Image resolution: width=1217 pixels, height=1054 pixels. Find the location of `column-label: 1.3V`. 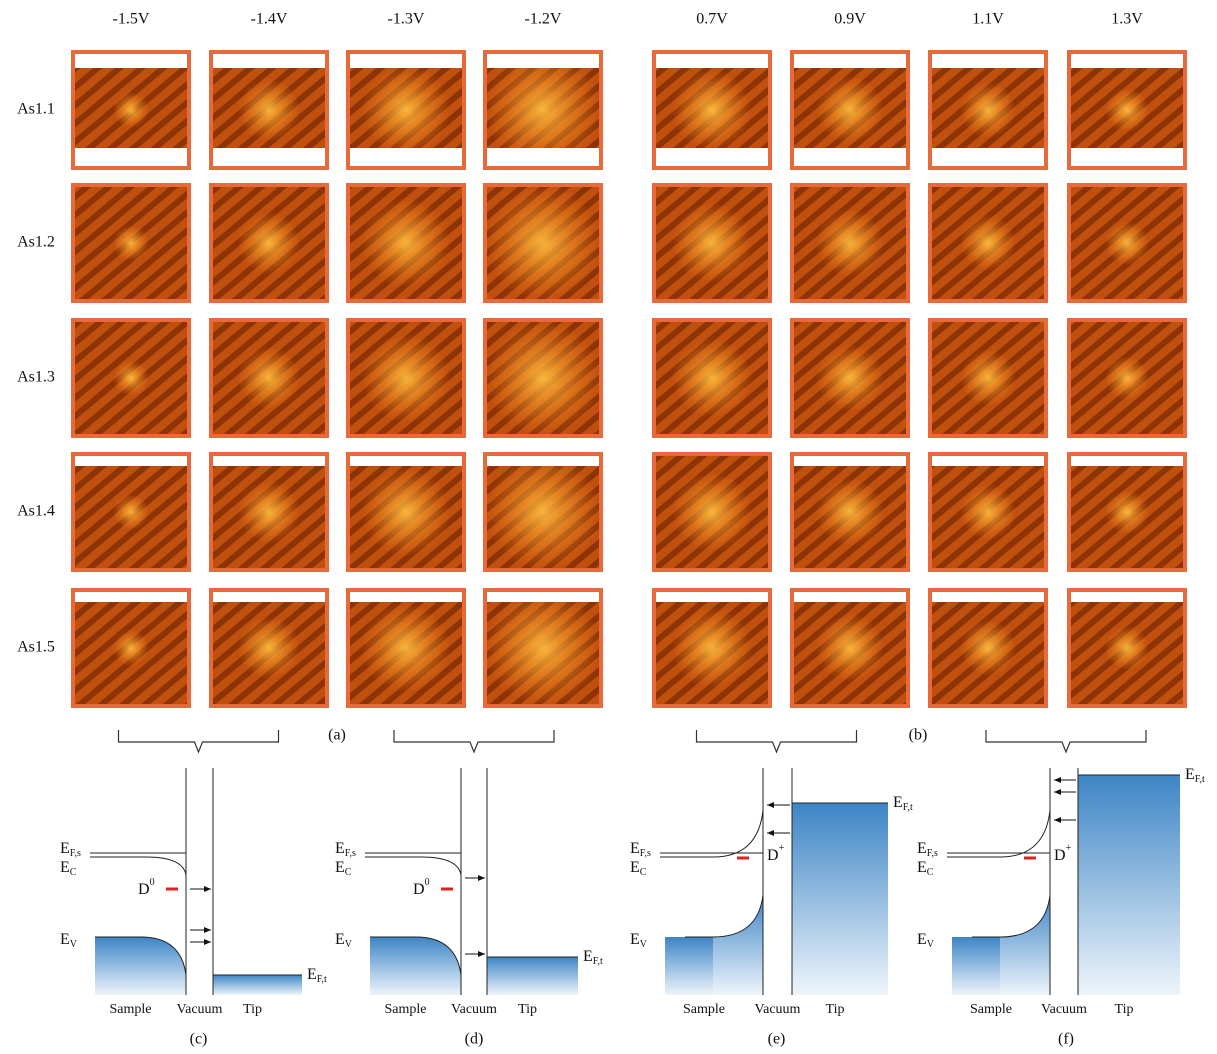

column-label: 1.3V is located at coordinates (1127, 19).